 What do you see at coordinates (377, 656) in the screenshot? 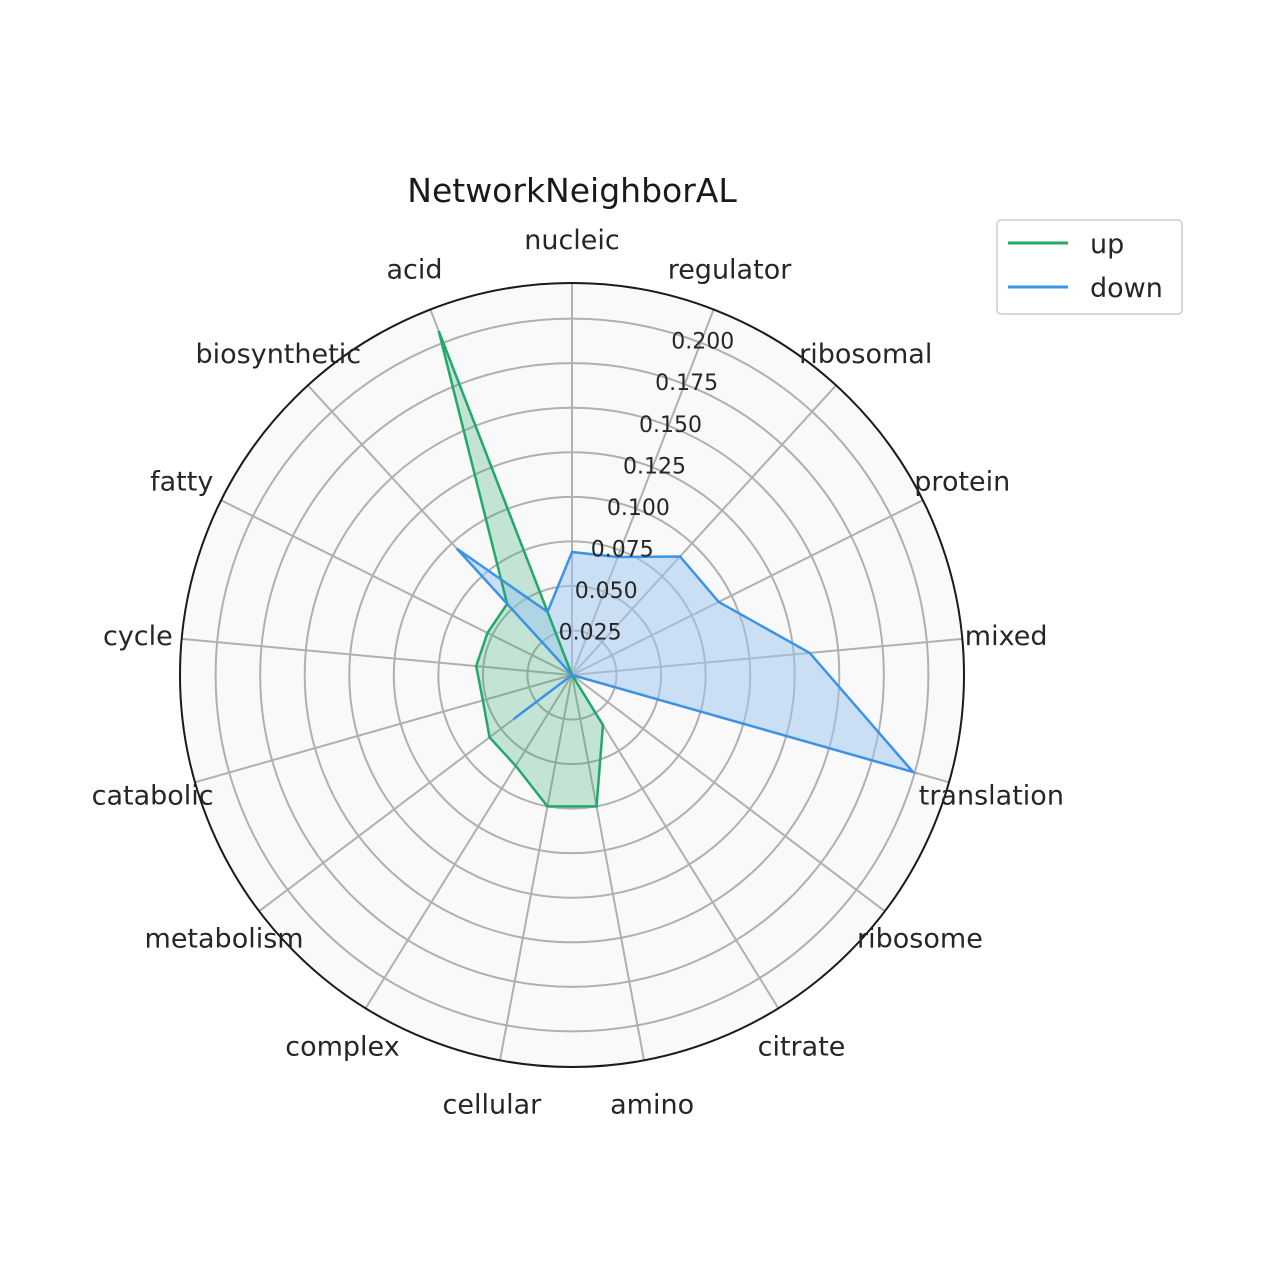
I see `spoke-cycle` at bounding box center [377, 656].